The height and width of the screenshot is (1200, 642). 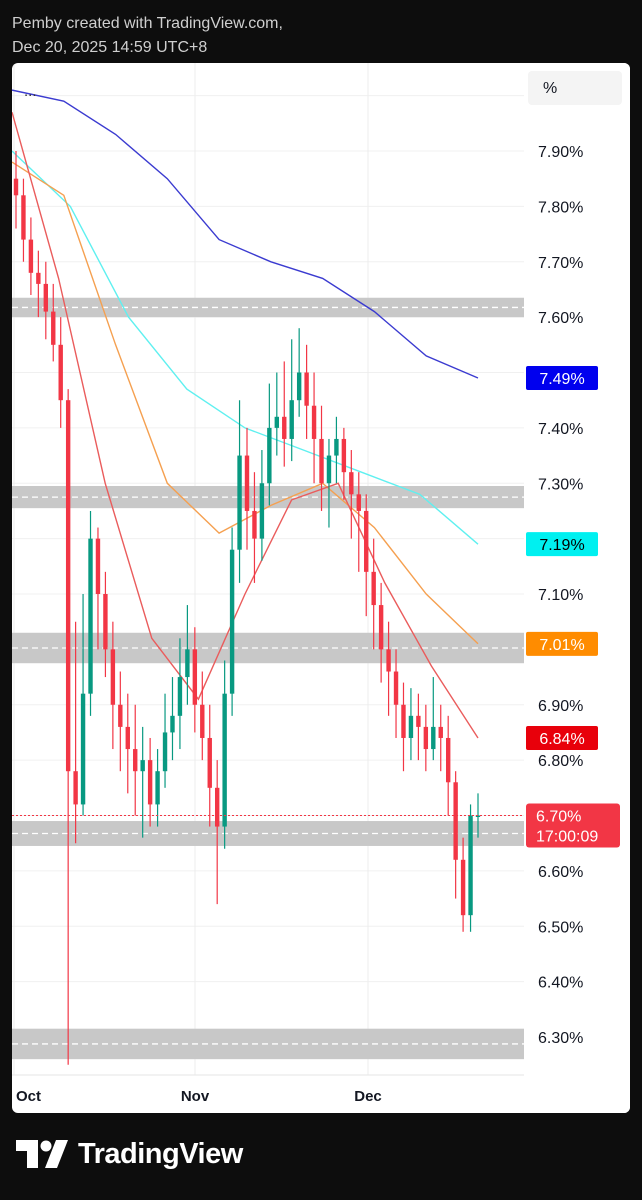 I want to click on last-price-label-bg, so click(x=573, y=825).